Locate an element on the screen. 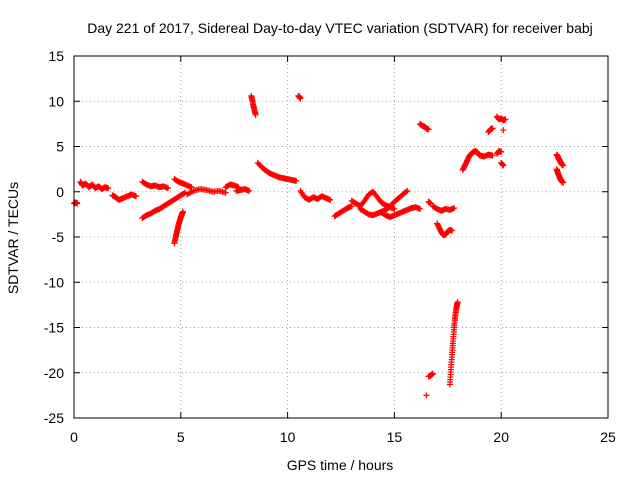 The image size is (640, 480). y-tick-label: -5 is located at coordinates (58, 237).